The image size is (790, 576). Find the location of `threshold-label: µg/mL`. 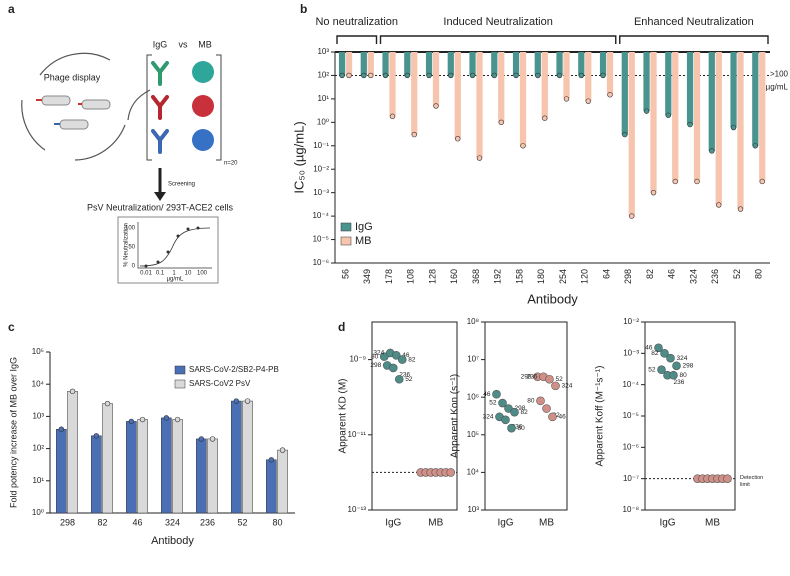

threshold-label: µg/mL is located at coordinates (777, 87).